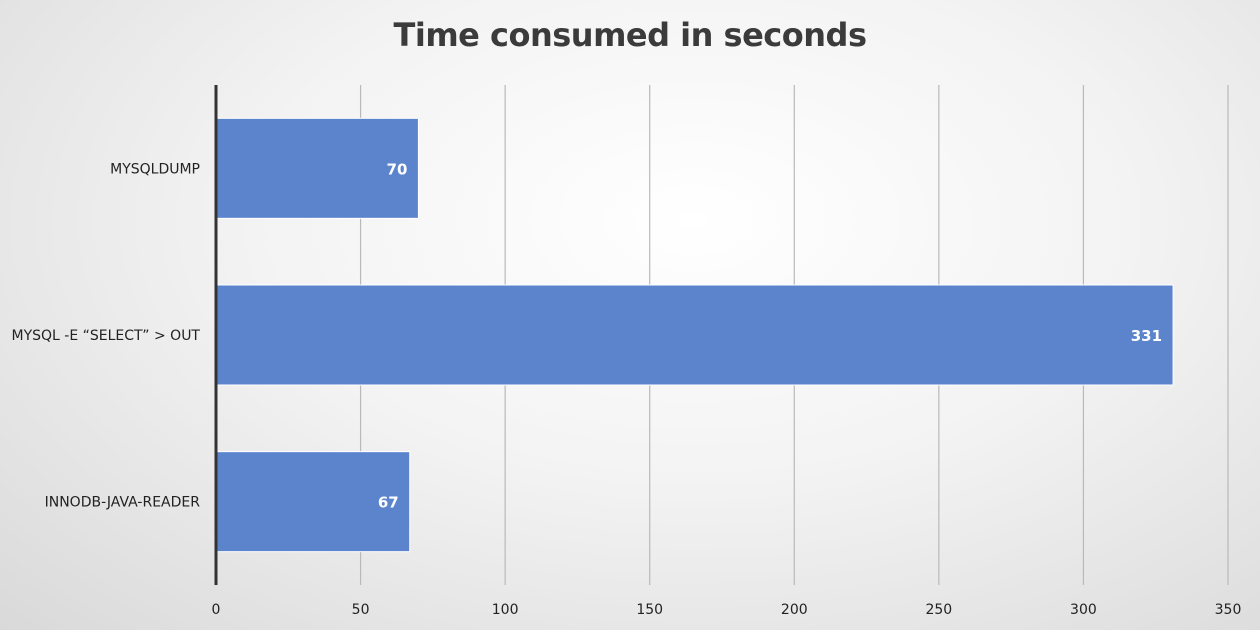 The image size is (1260, 630). What do you see at coordinates (1083, 610) in the screenshot?
I see `x-tick-label: 300` at bounding box center [1083, 610].